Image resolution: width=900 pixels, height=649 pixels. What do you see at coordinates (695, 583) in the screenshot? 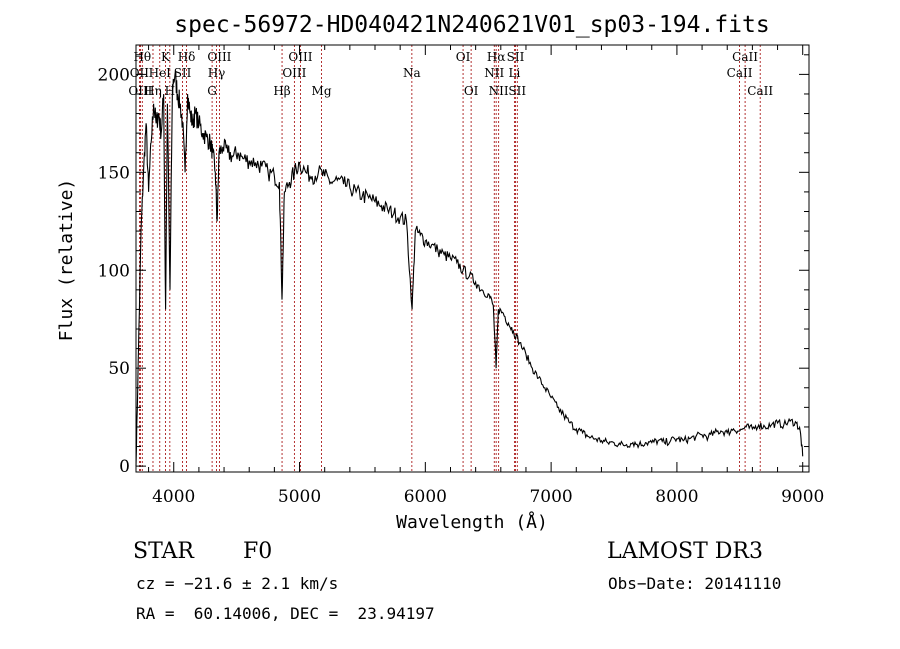
I see `obs-date: Obs−Date: 20141110` at bounding box center [695, 583].